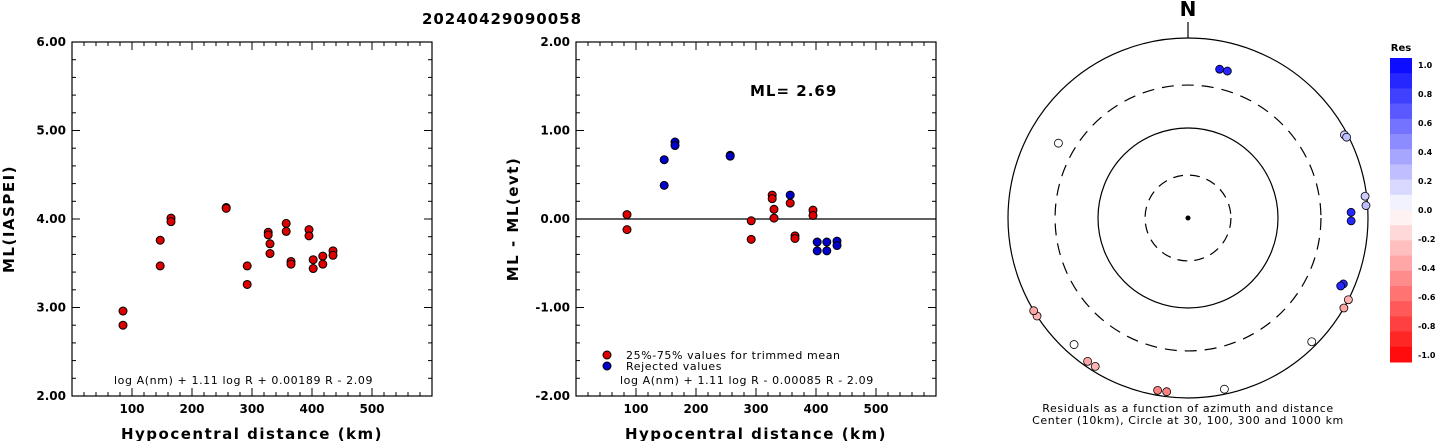 This screenshot has height=441, width=1437. Describe the element at coordinates (733, 355) in the screenshot. I see `legend-label: 25%-75% values for trimmed mean` at that location.